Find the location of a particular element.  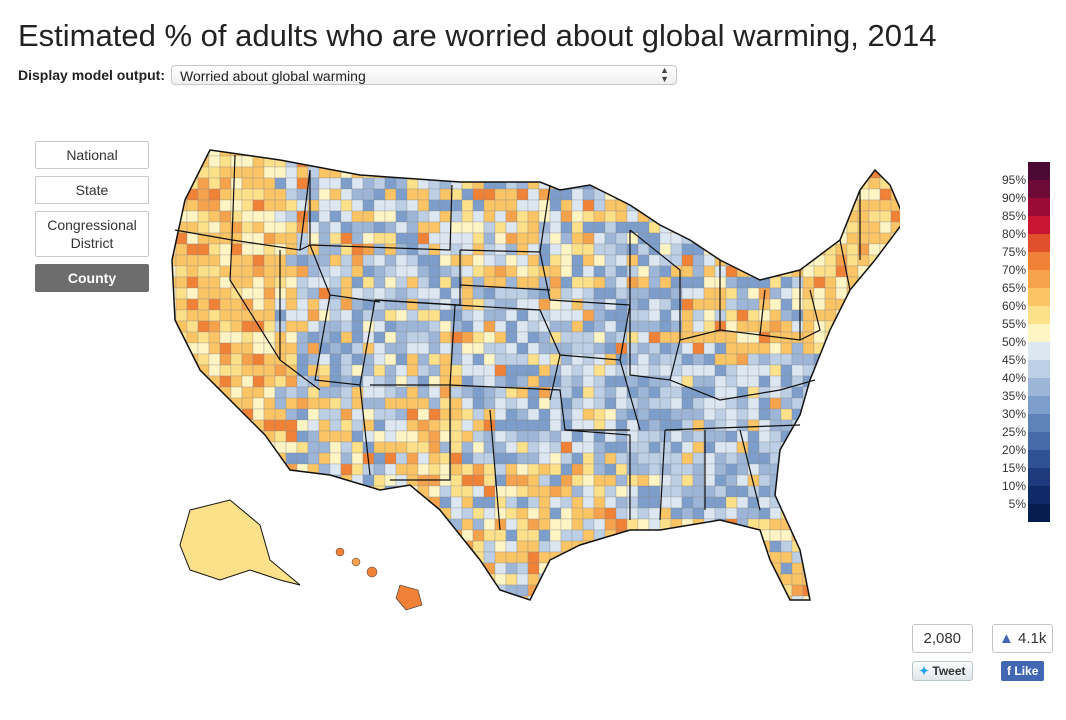

legend-label: 40% is located at coordinates (1013, 378).